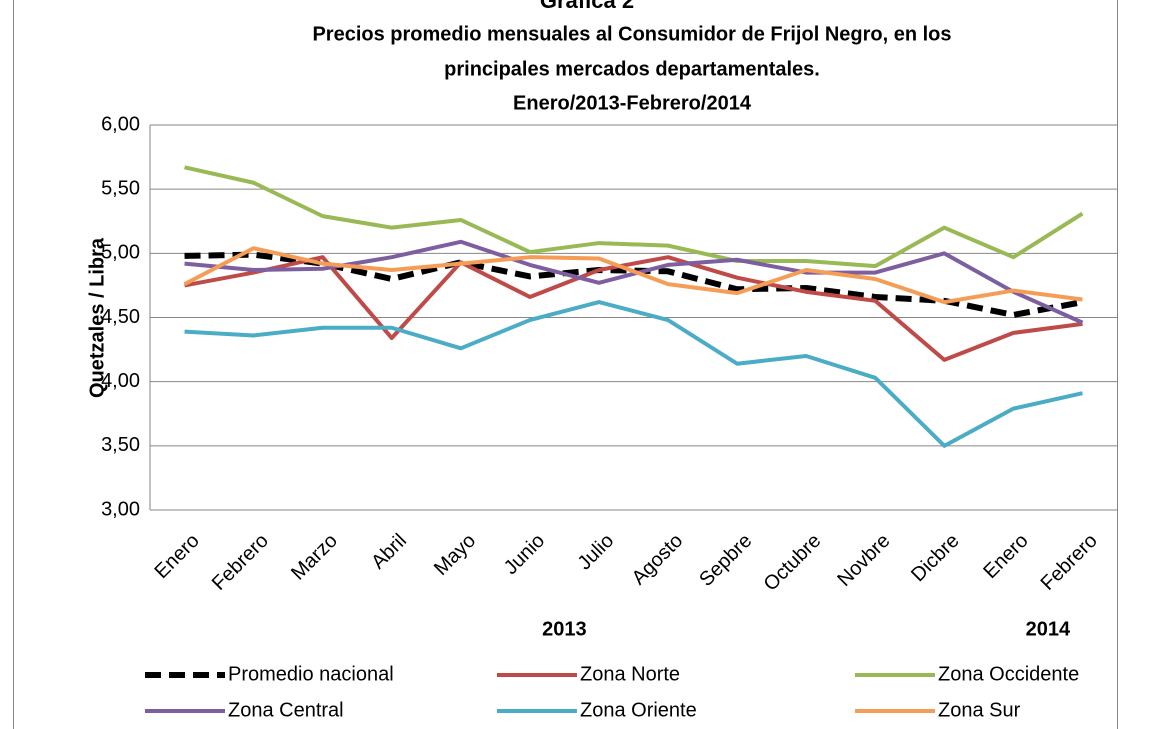  I want to click on y-tick-label: 4,50, so click(120, 317).